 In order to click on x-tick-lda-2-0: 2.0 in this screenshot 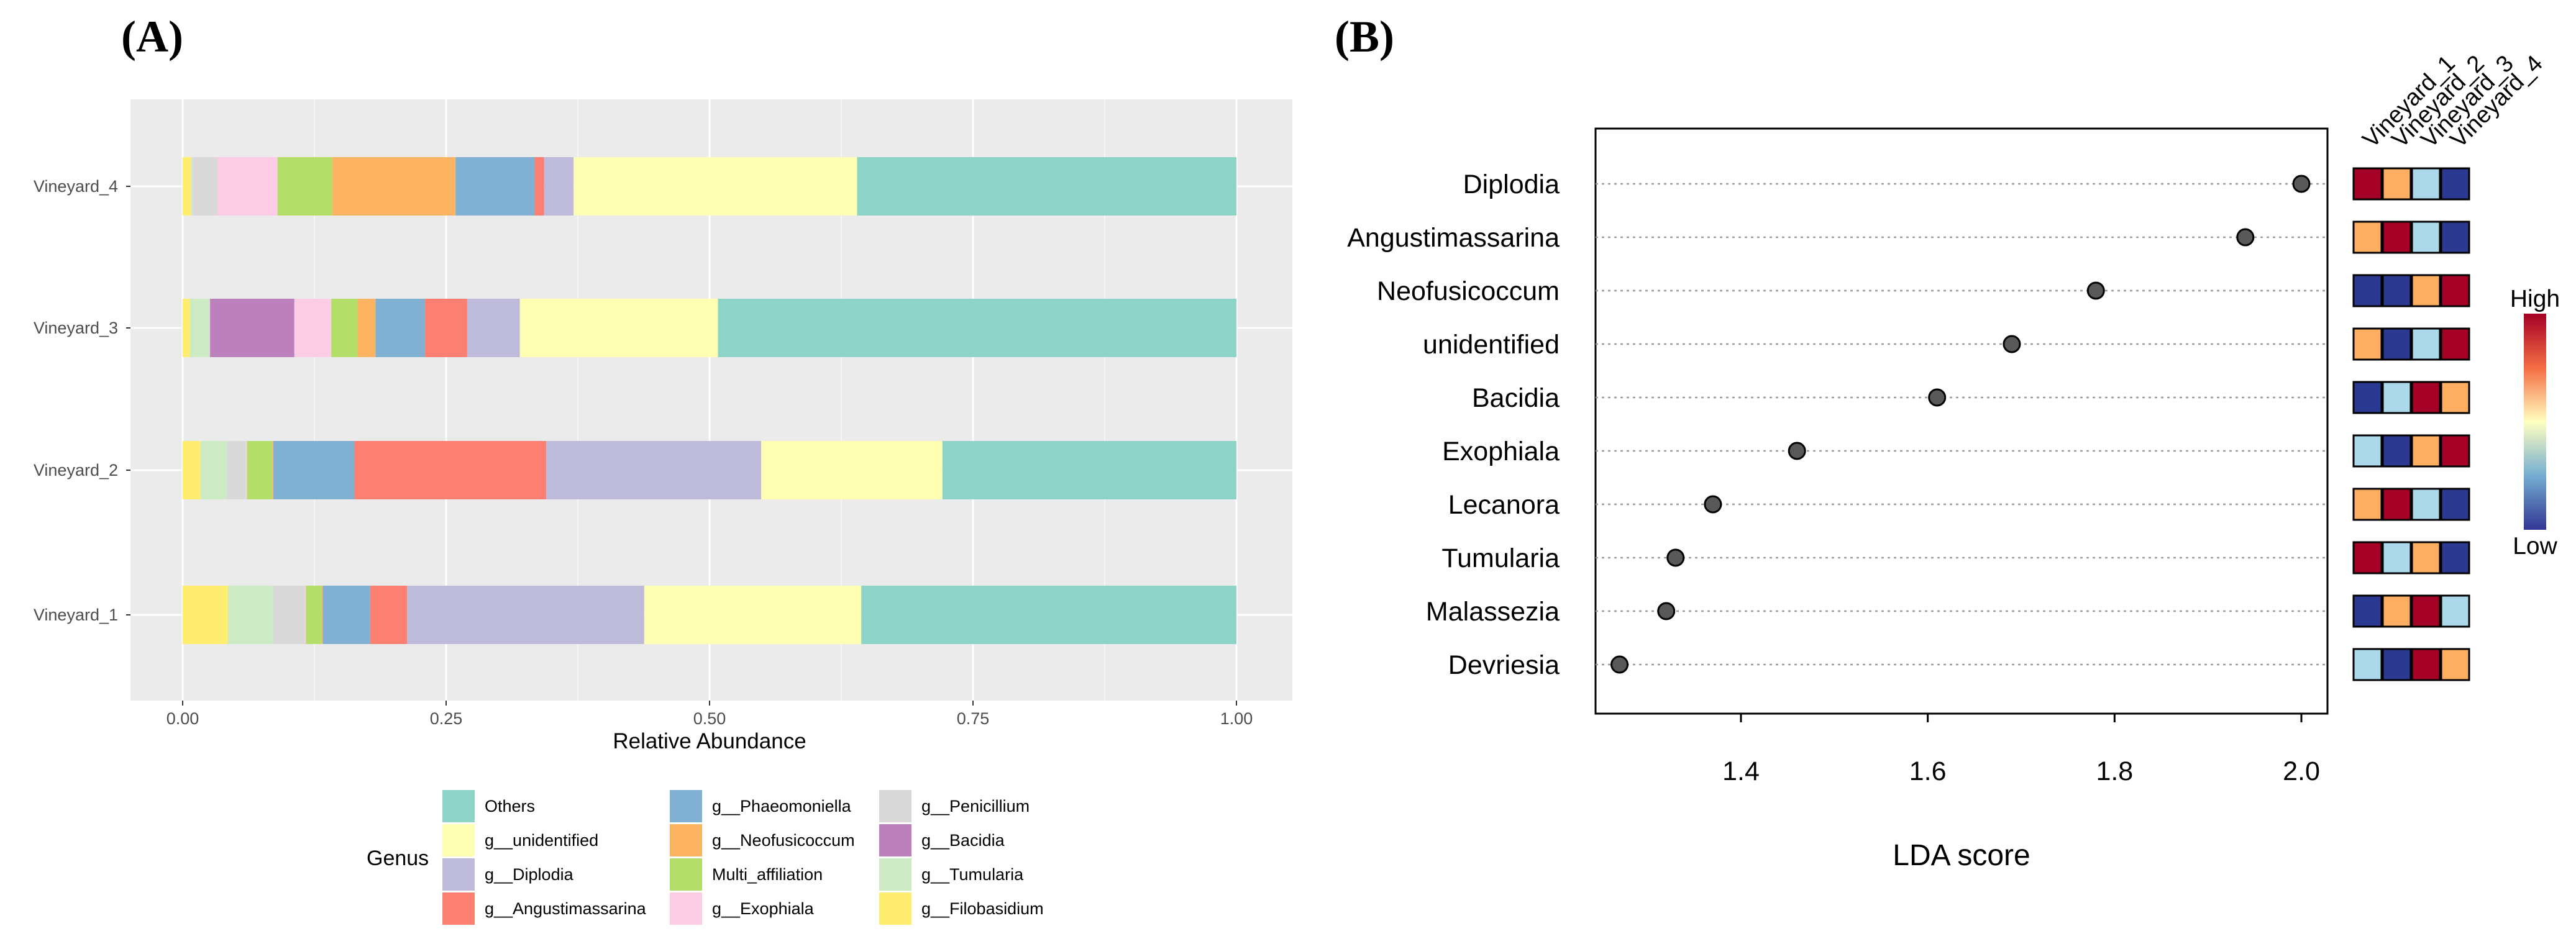, I will do `click(2301, 771)`.